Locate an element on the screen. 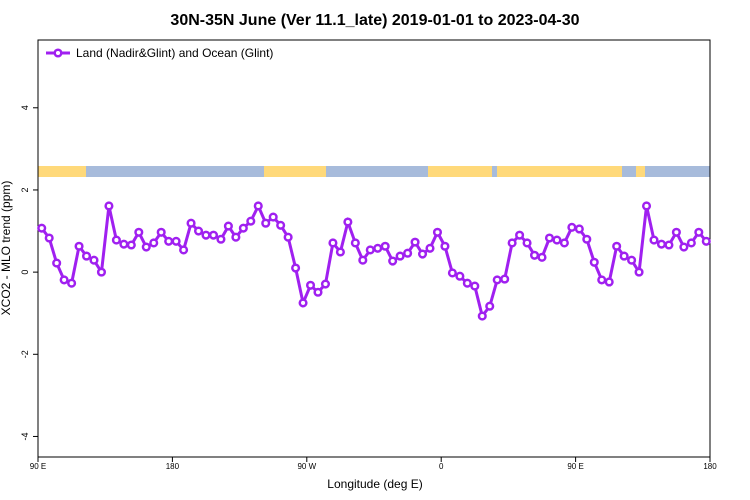 The image size is (750, 500). y-tick-label: -2 is located at coordinates (25, 354).